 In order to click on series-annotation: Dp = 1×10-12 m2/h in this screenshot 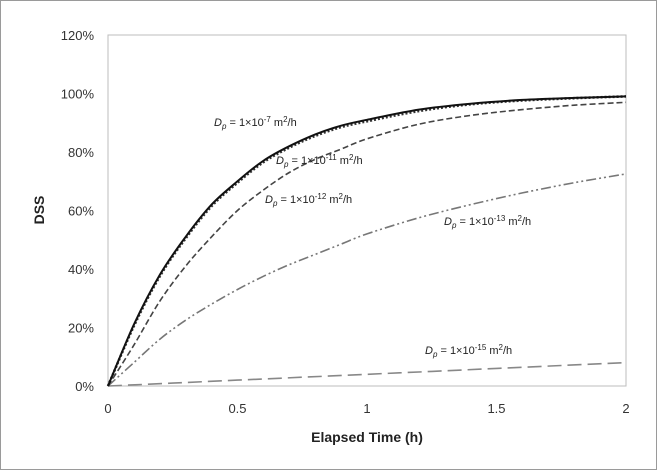, I will do `click(308, 200)`.